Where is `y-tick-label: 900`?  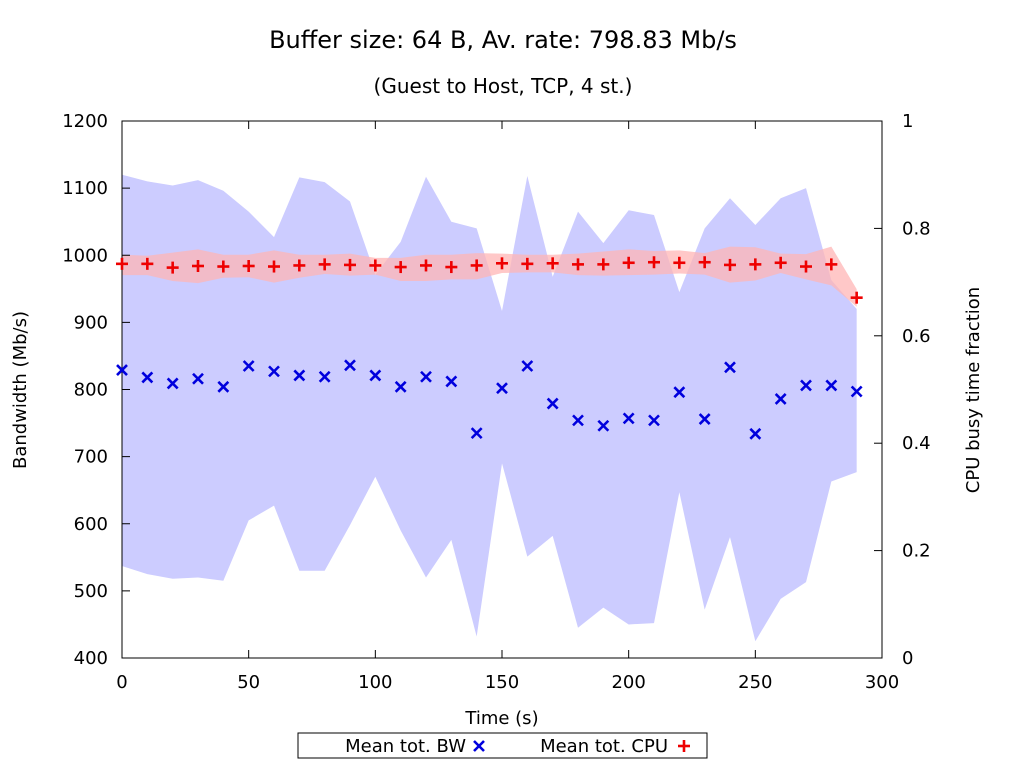
y-tick-label: 900 is located at coordinates (91, 322).